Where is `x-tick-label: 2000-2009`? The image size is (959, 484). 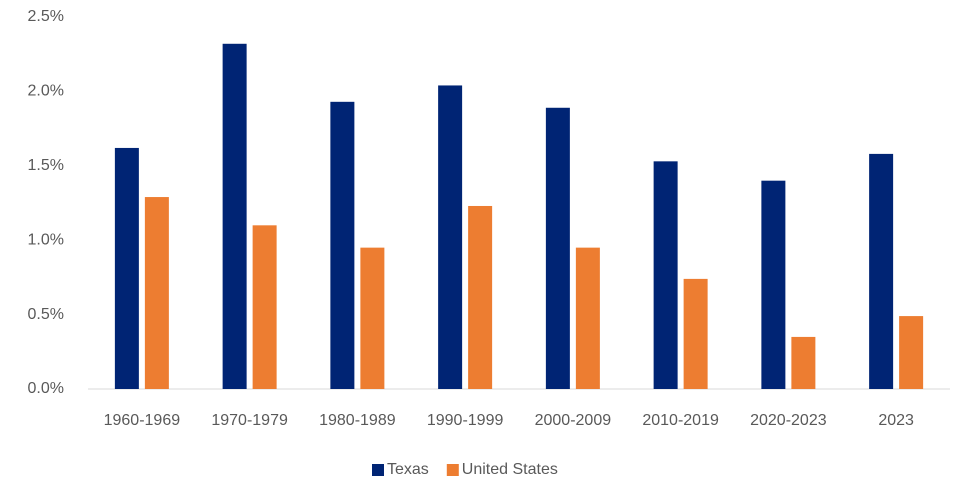
x-tick-label: 2000-2009 is located at coordinates (573, 420).